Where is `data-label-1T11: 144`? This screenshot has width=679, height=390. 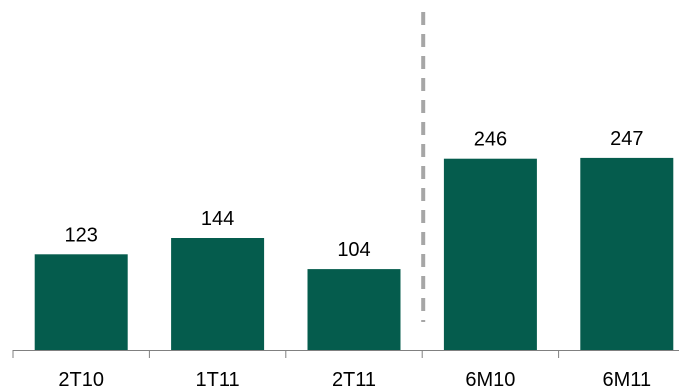
data-label-1T11: 144 is located at coordinates (217, 219).